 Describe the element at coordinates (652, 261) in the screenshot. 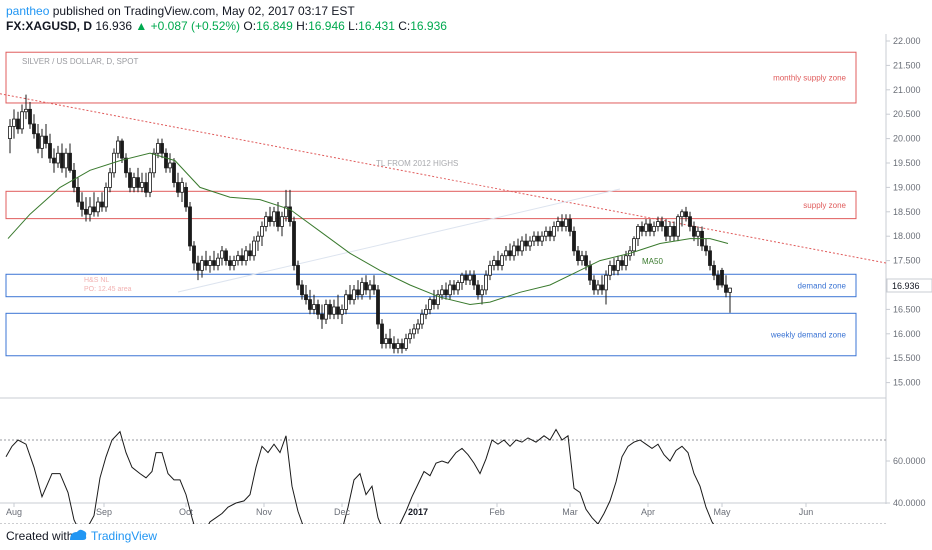

I see `ma50-label: MA50` at that location.